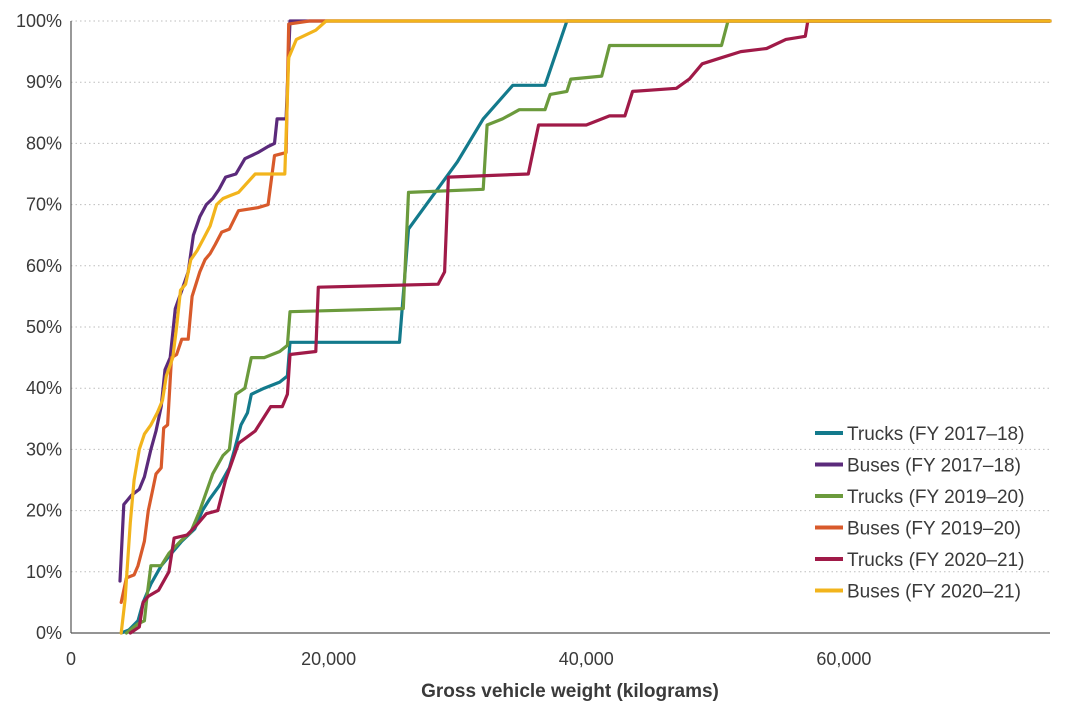 The width and height of the screenshot is (1065, 707). I want to click on y-tick-label: 0%, so click(49, 633).